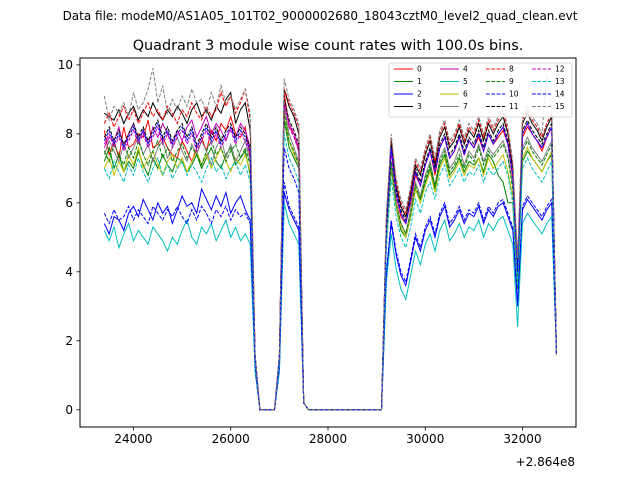  Describe the element at coordinates (560, 81) in the screenshot. I see `legend-label-13: 13` at that location.